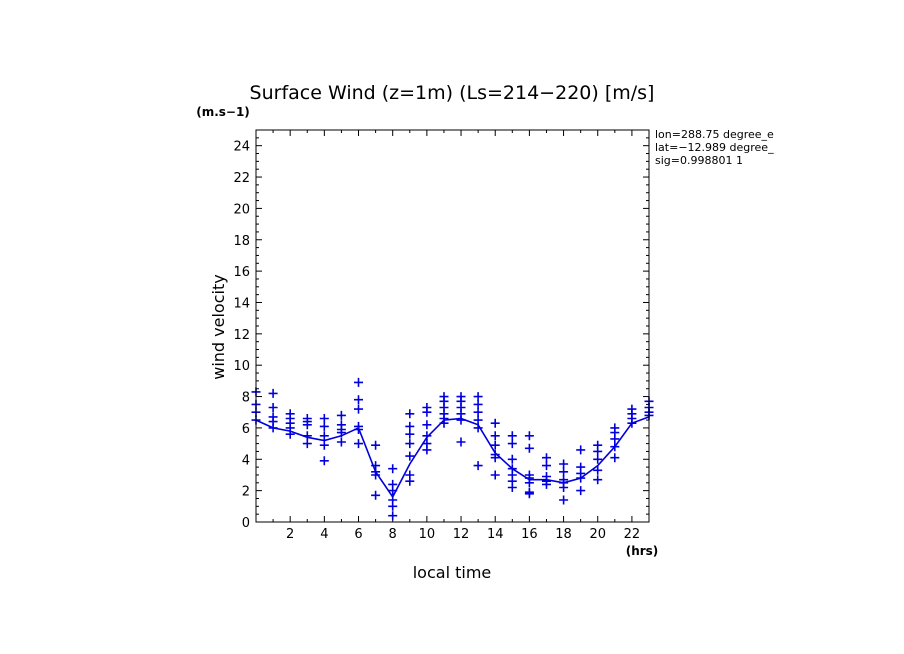  I want to click on x-tick-label: 2, so click(290, 534).